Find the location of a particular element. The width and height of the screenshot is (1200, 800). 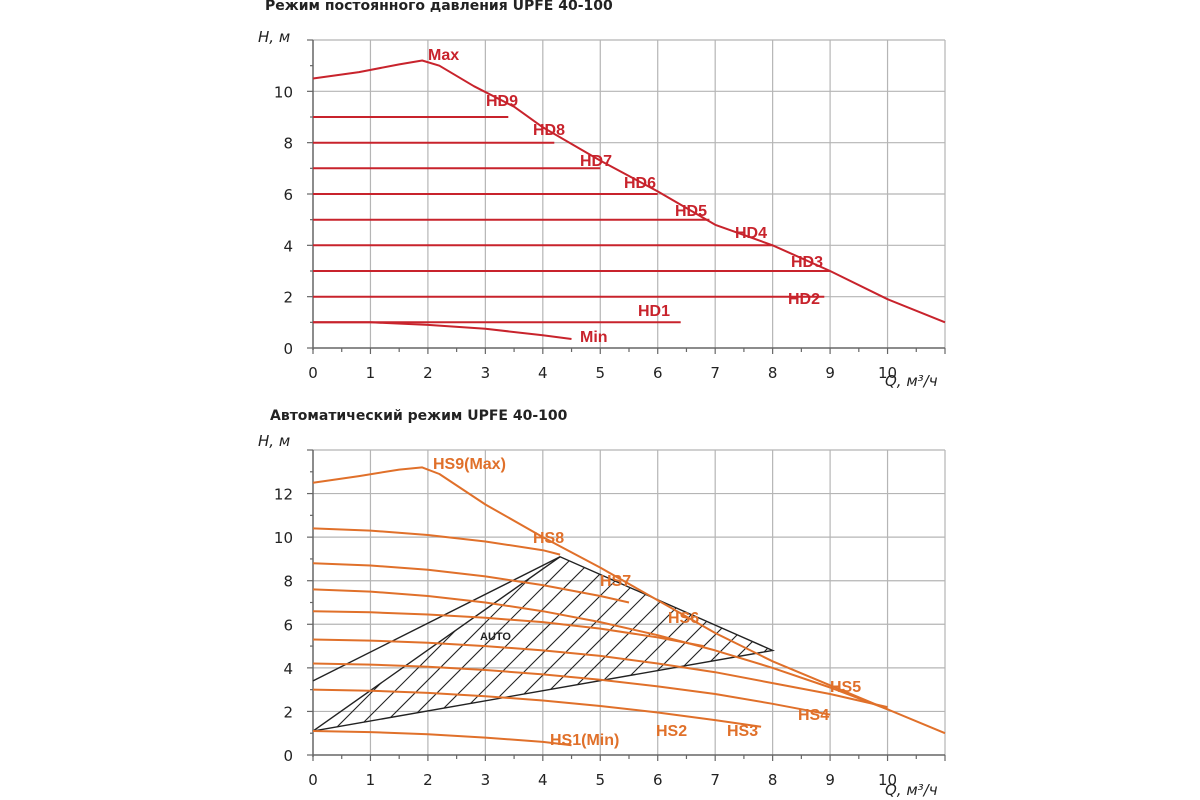

series-label-hd3: HD3 is located at coordinates (807, 262).